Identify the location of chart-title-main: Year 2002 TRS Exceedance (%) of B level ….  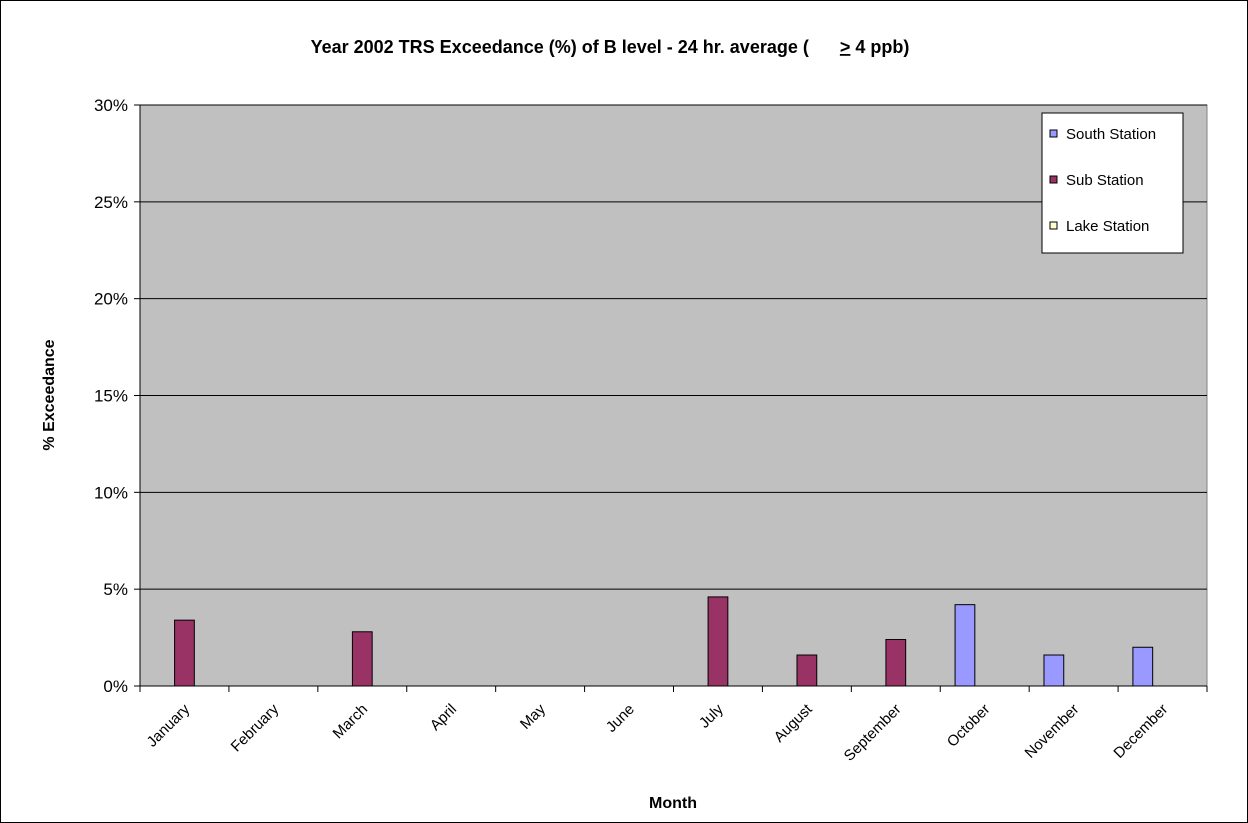
(560, 47).